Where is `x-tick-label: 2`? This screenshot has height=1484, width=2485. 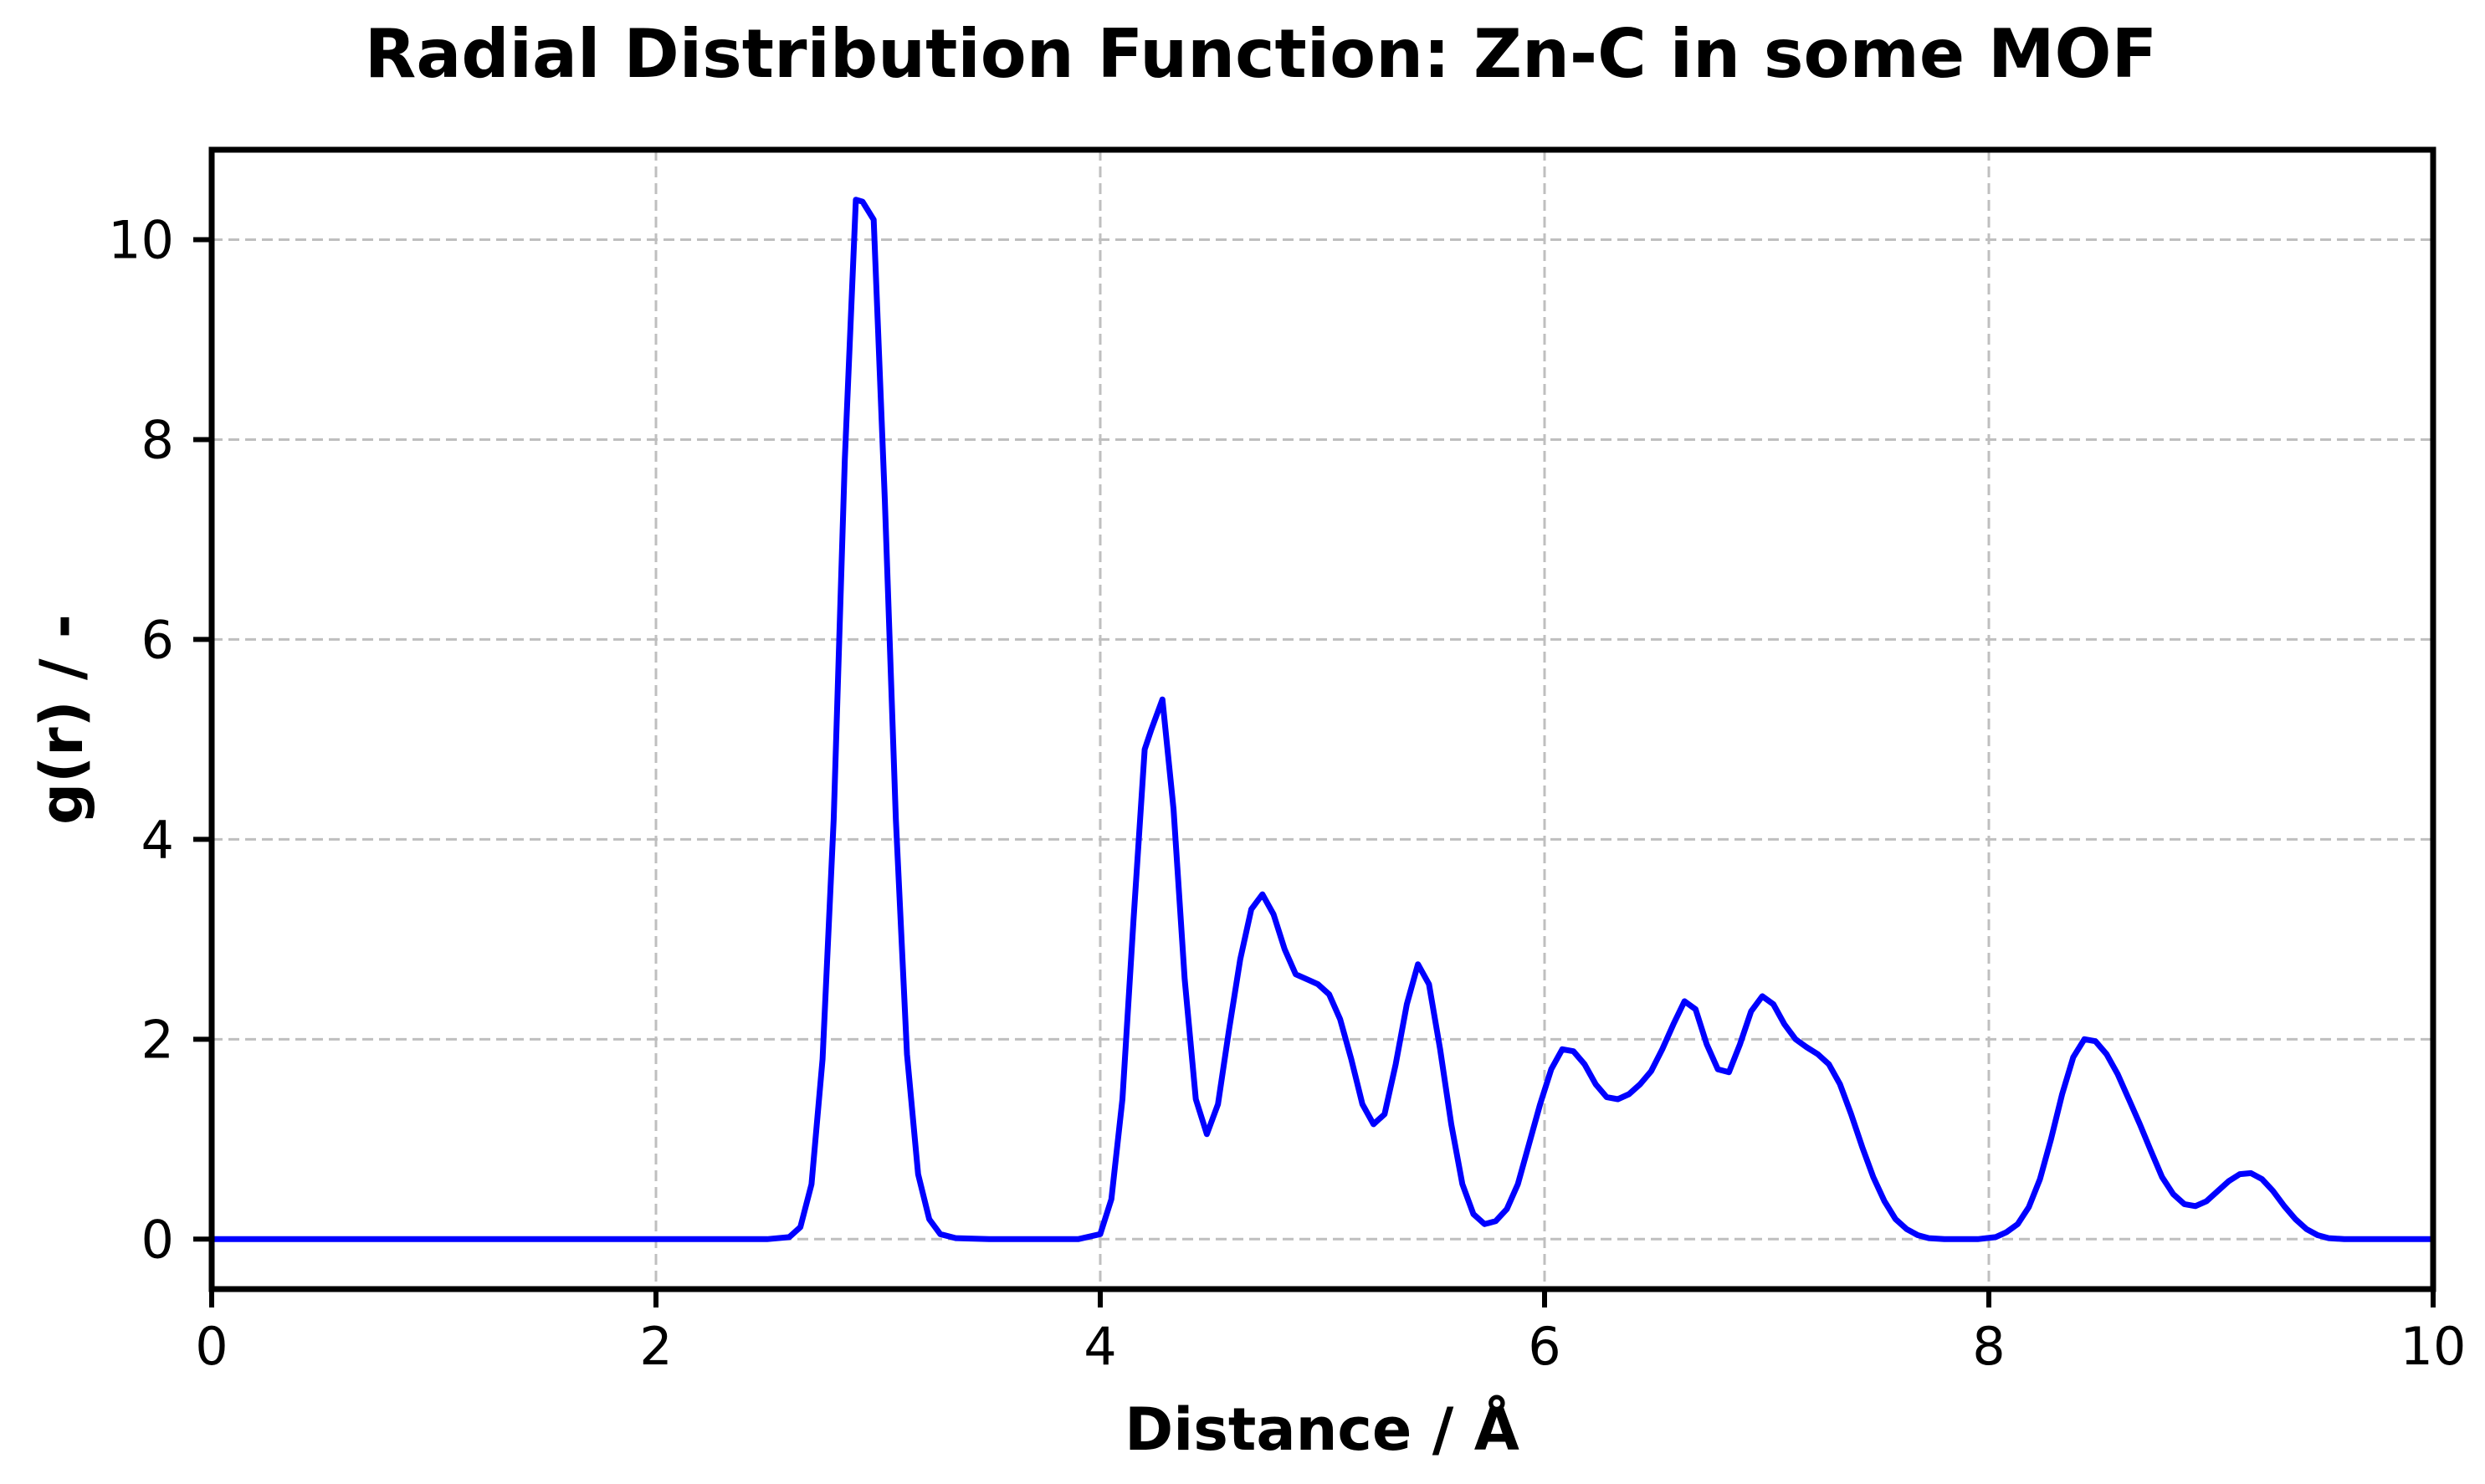
x-tick-label: 2 is located at coordinates (656, 1346).